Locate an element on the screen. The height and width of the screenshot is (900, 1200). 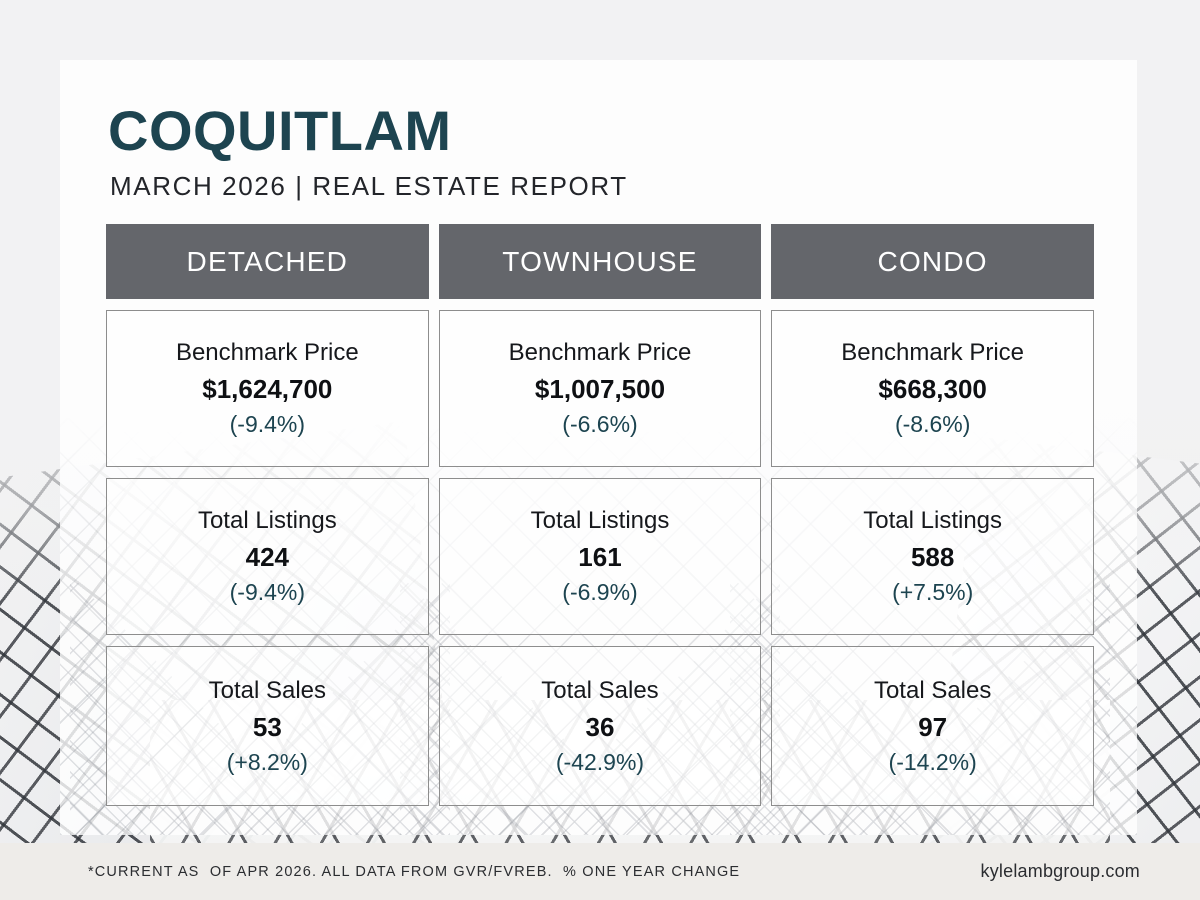
stat-value: 588 is located at coordinates (932, 557).